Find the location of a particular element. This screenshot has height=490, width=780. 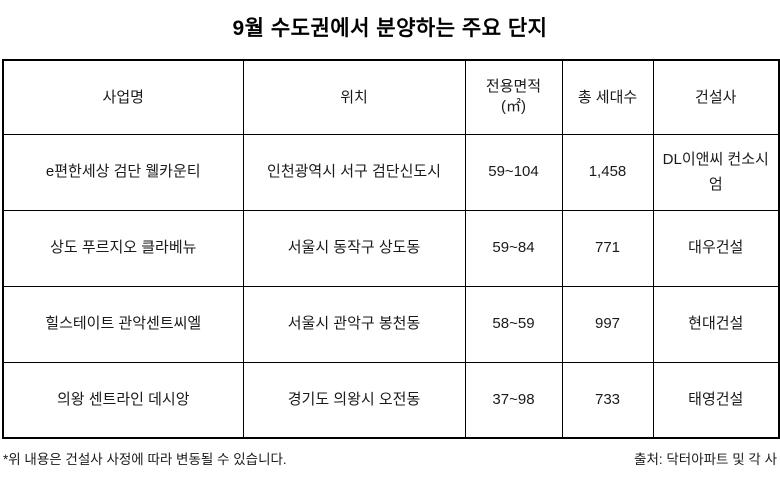

cell-project-name: 힐스테이트 관악센트씨엘 is located at coordinates (123, 324).